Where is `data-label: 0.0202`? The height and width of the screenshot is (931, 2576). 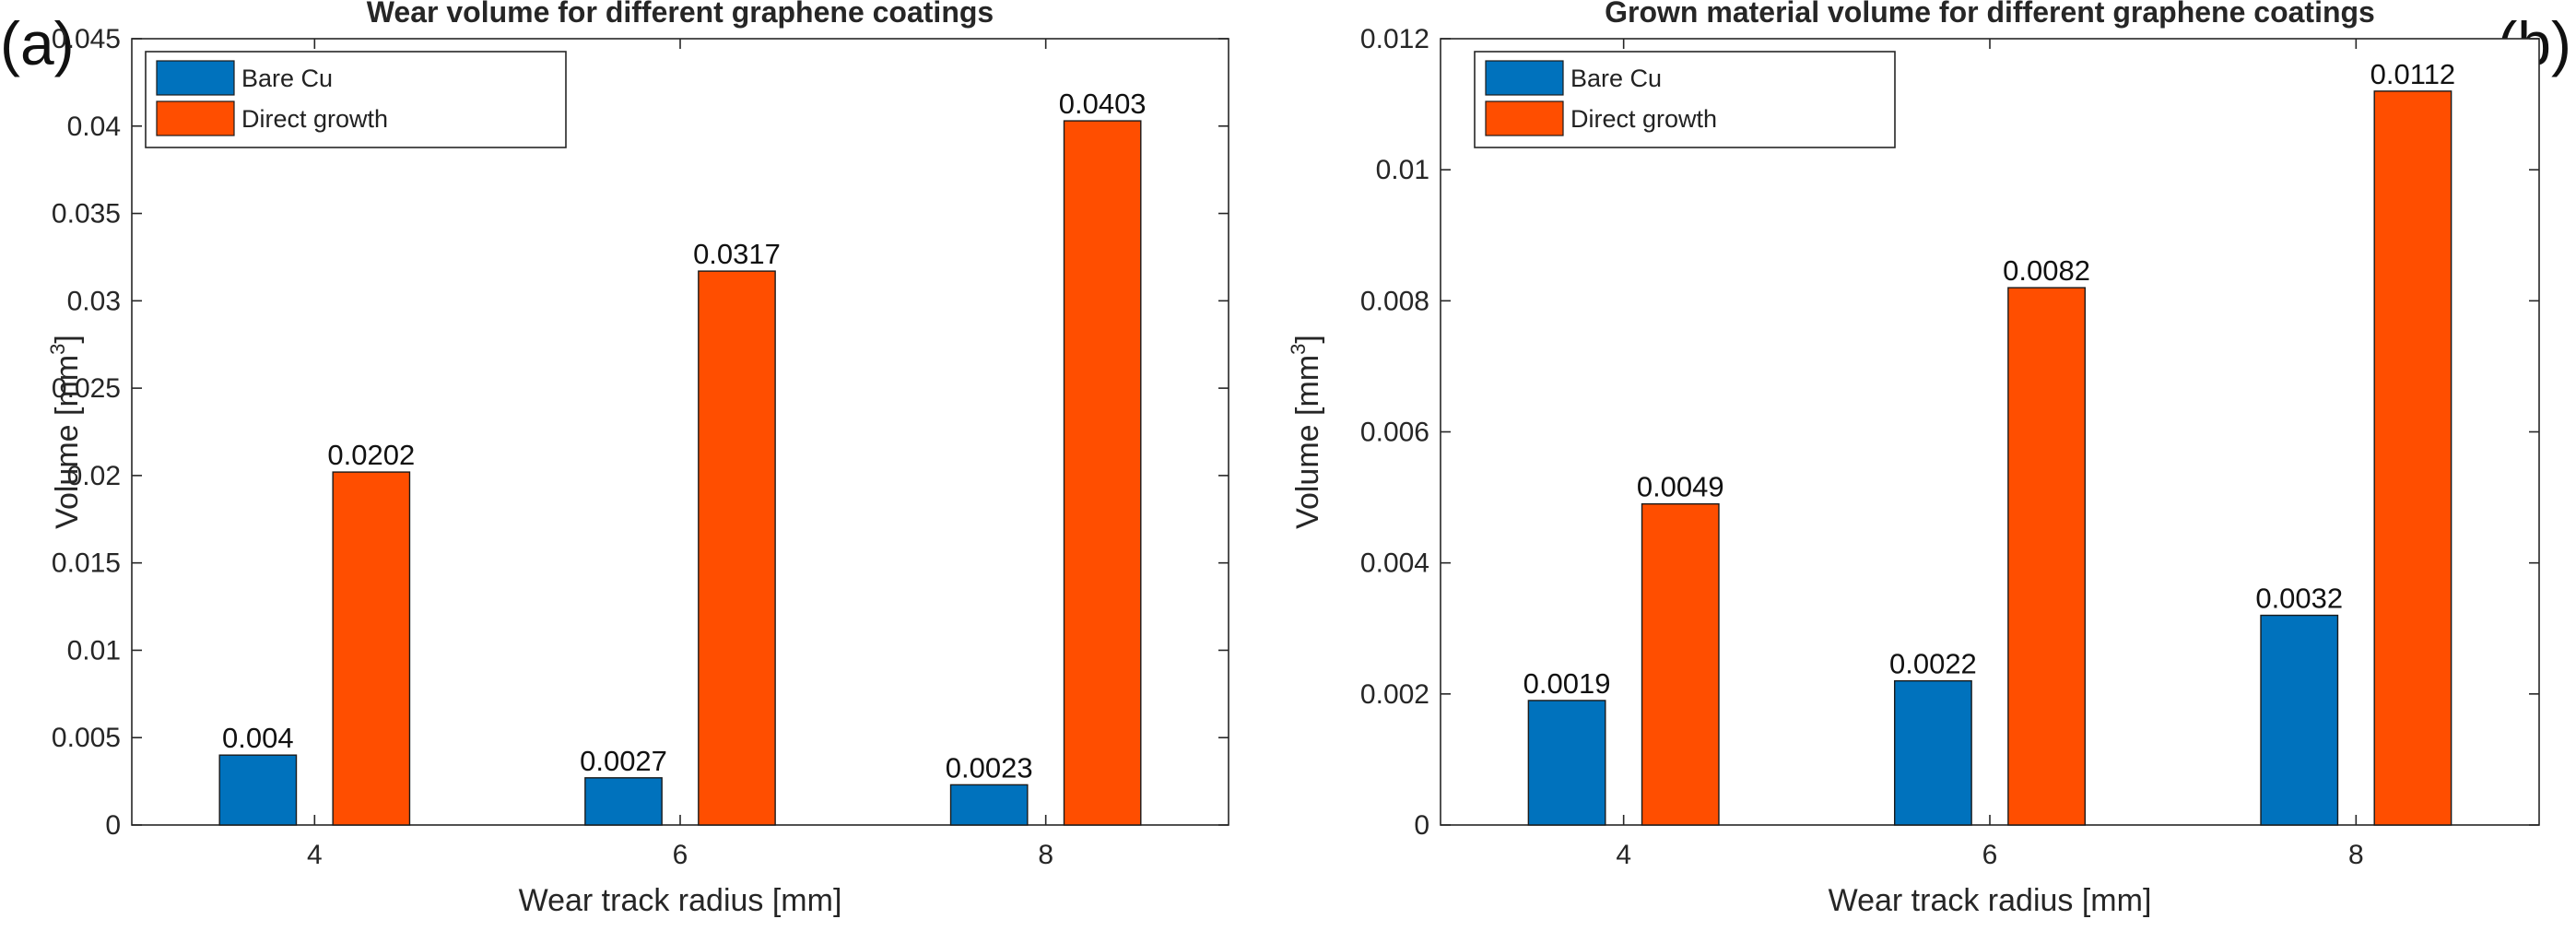 data-label: 0.0202 is located at coordinates (371, 455).